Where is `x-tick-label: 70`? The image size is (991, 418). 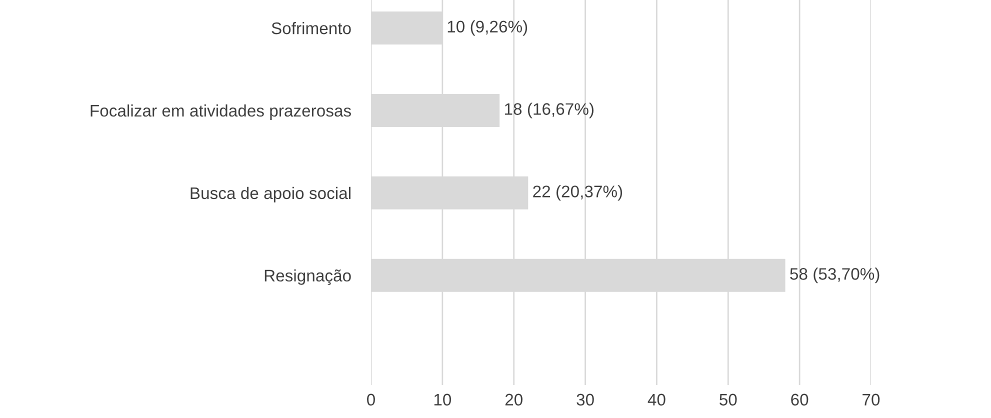 x-tick-label: 70 is located at coordinates (871, 400).